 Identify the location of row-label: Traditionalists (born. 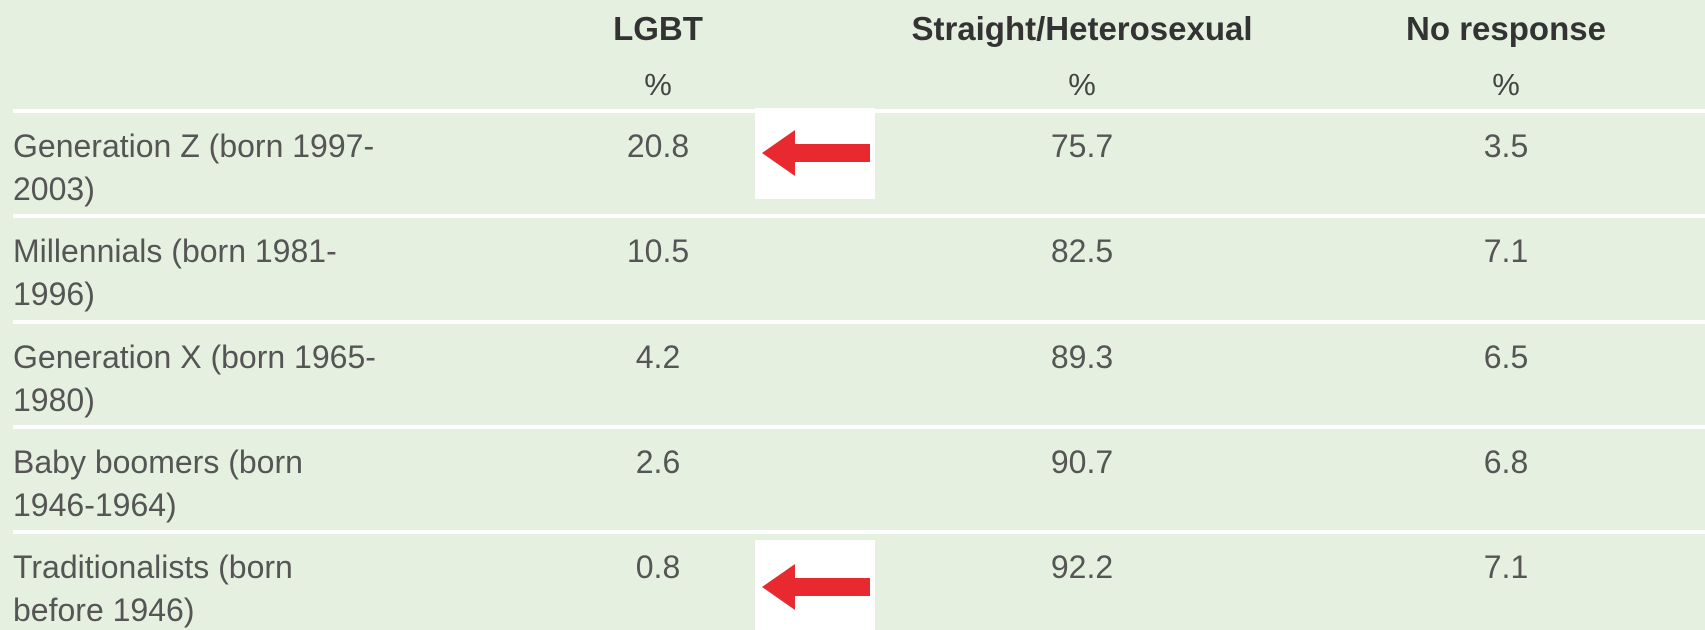
(153, 567).